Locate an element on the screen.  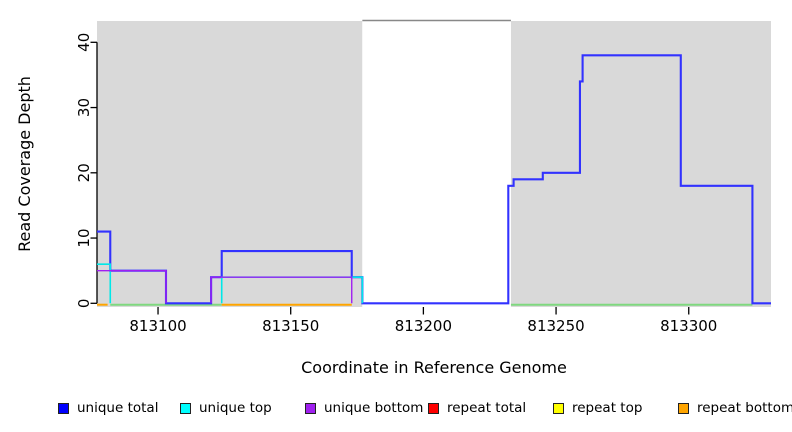
legend-label: repeat total is located at coordinates (487, 408).